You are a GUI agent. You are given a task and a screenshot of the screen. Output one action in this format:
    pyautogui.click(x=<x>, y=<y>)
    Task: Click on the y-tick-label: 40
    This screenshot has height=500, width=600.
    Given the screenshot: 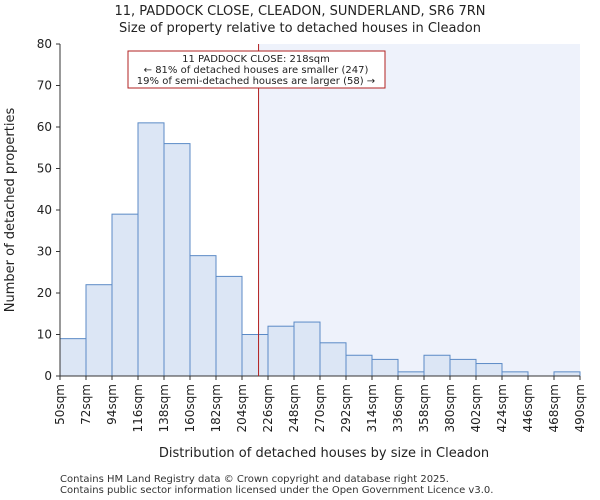 What is the action you would take?
    pyautogui.click(x=44, y=210)
    